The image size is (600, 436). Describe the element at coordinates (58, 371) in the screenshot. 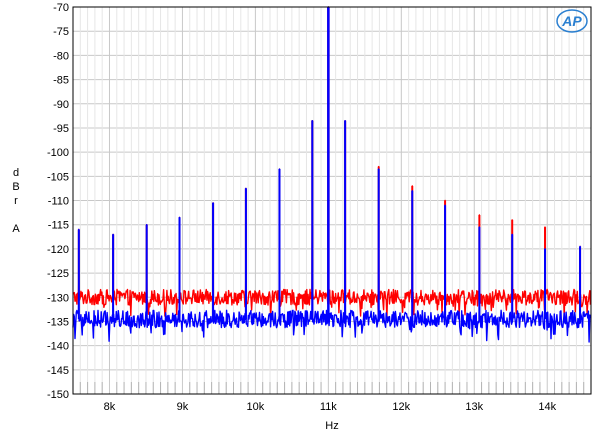

I see `y-tick-label: -145` at that location.